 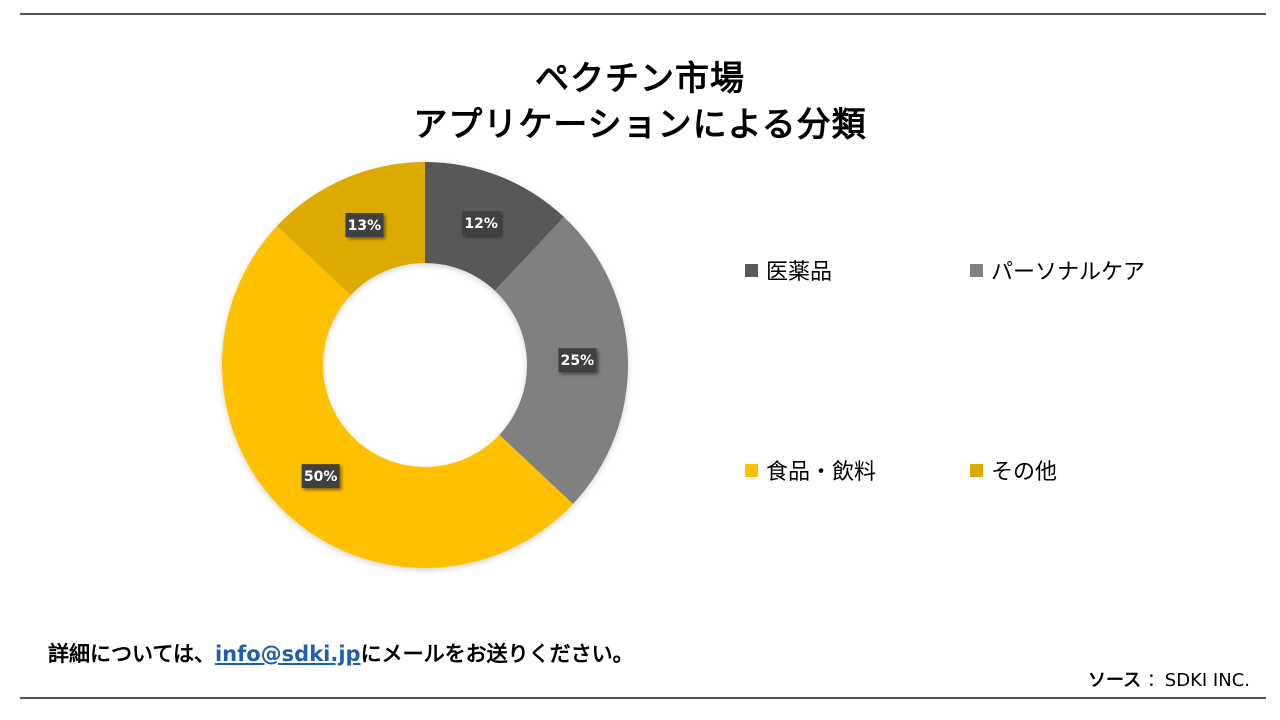 I want to click on legend-item-personal-care: パーソナルケア, so click(x=1057, y=270).